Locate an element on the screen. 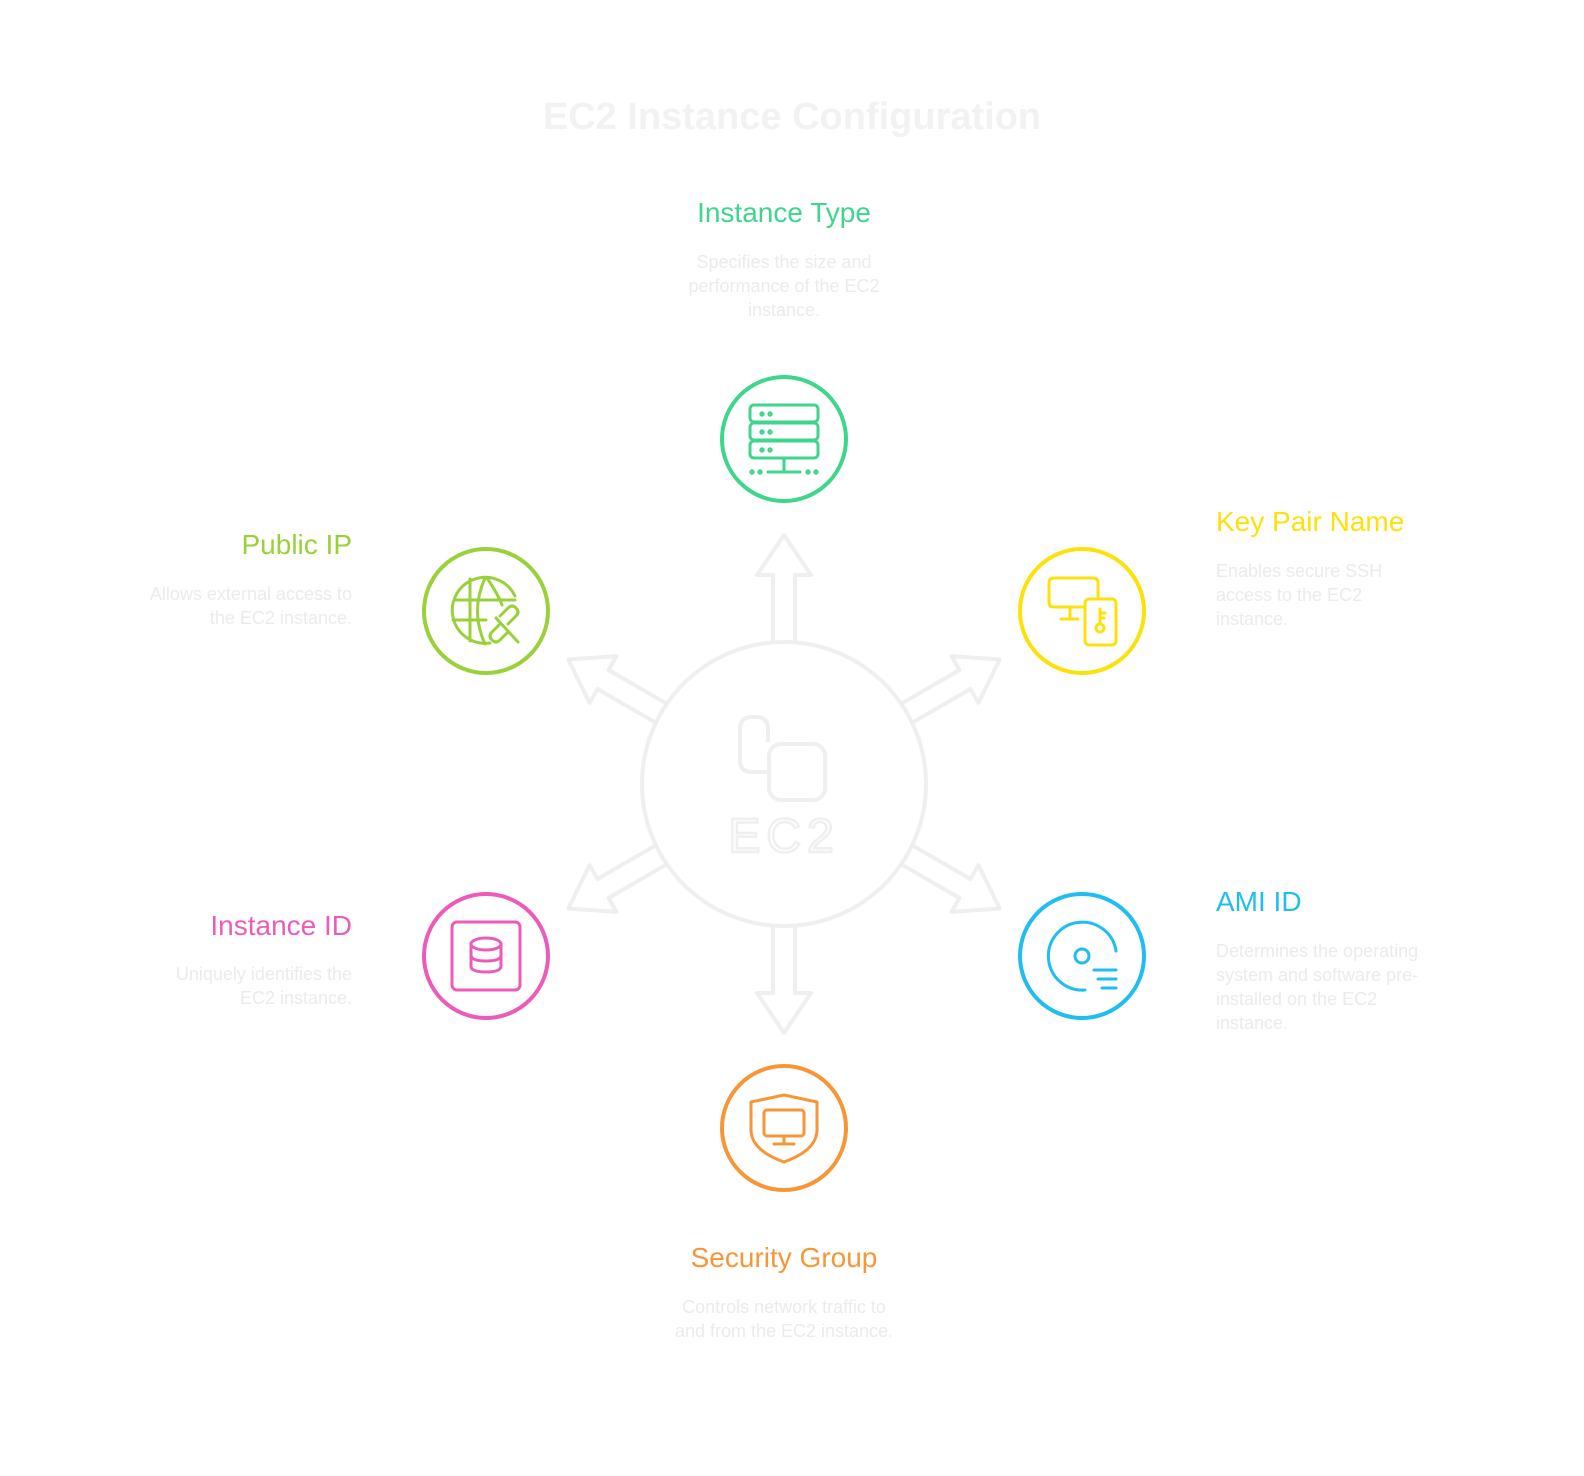  label-ami: AMI ID is located at coordinates (1259, 901).